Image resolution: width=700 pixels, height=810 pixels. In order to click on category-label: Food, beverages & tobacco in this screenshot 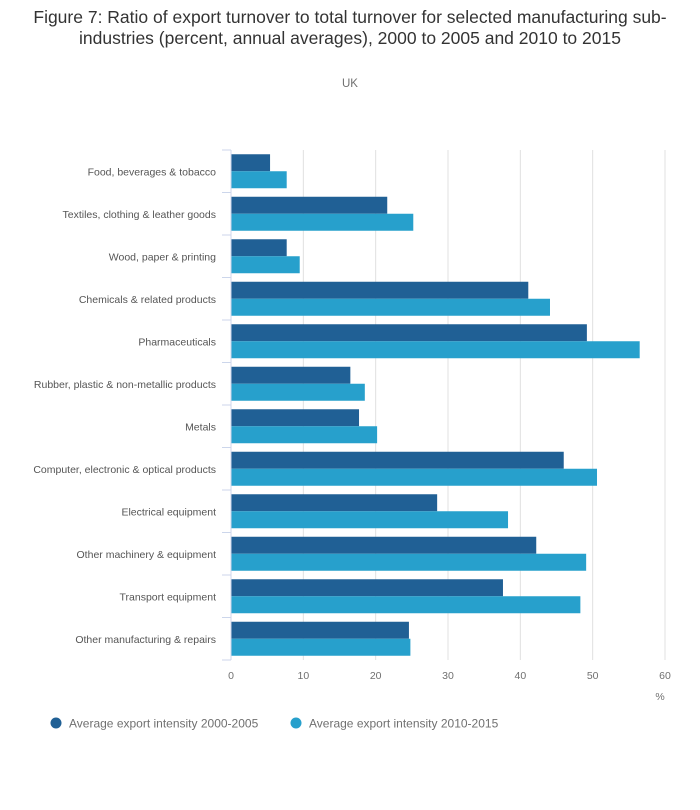, I will do `click(152, 172)`.